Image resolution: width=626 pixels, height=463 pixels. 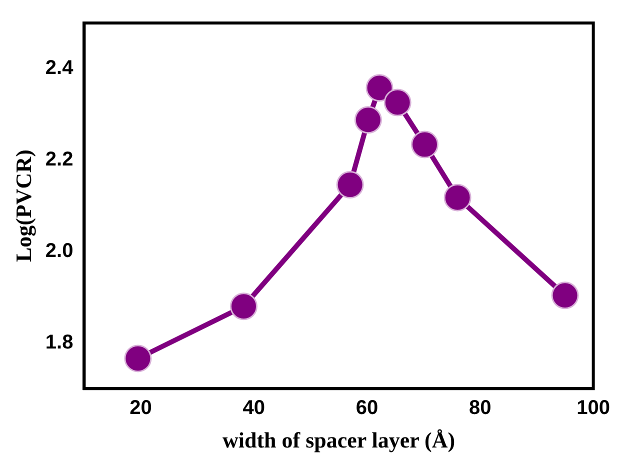 What do you see at coordinates (339, 439) in the screenshot?
I see `x-axis-title: width of spacer layer (Å)` at bounding box center [339, 439].